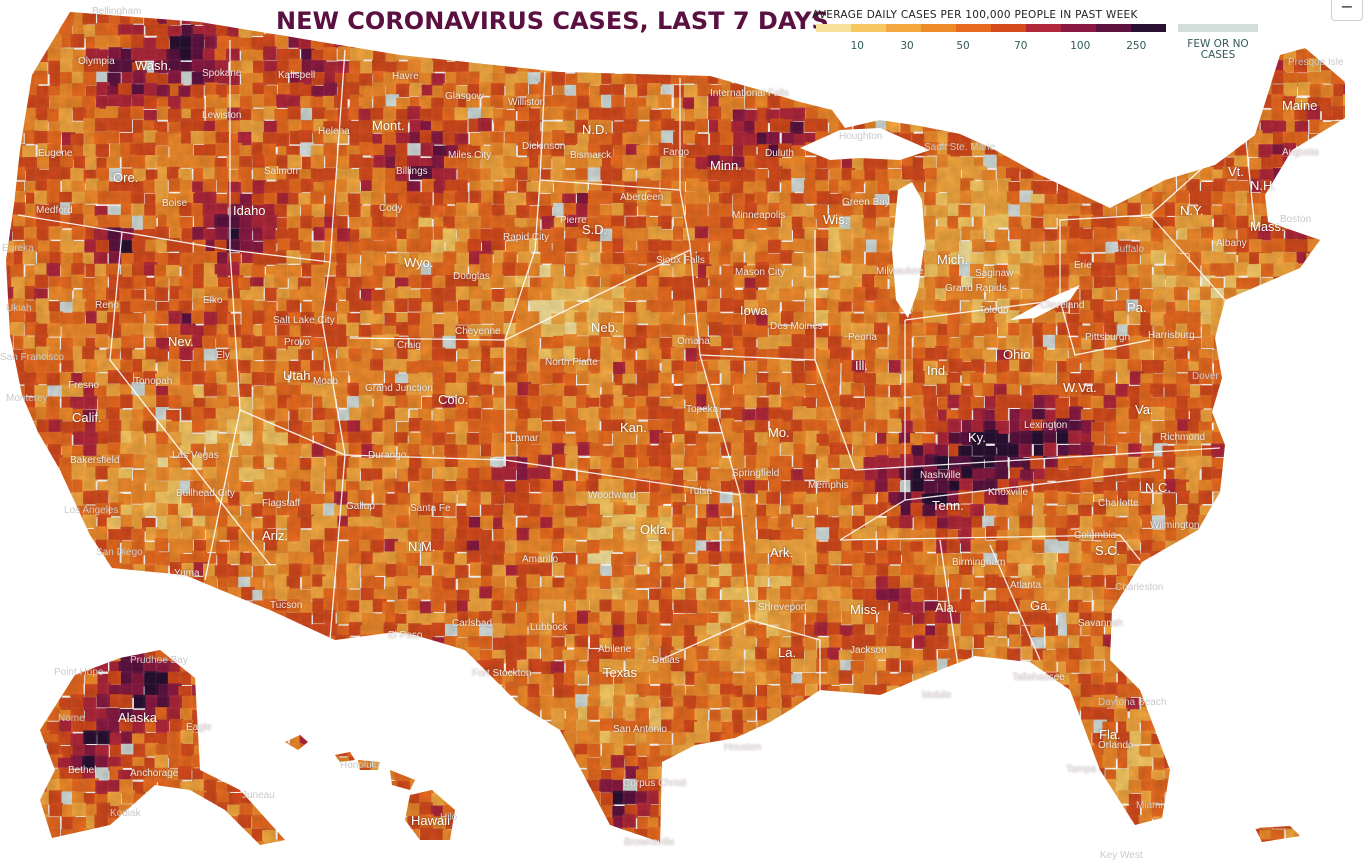 The height and width of the screenshot is (861, 1365). I want to click on legend-few-cases-label: FEW OR NO CASES, so click(1218, 49).